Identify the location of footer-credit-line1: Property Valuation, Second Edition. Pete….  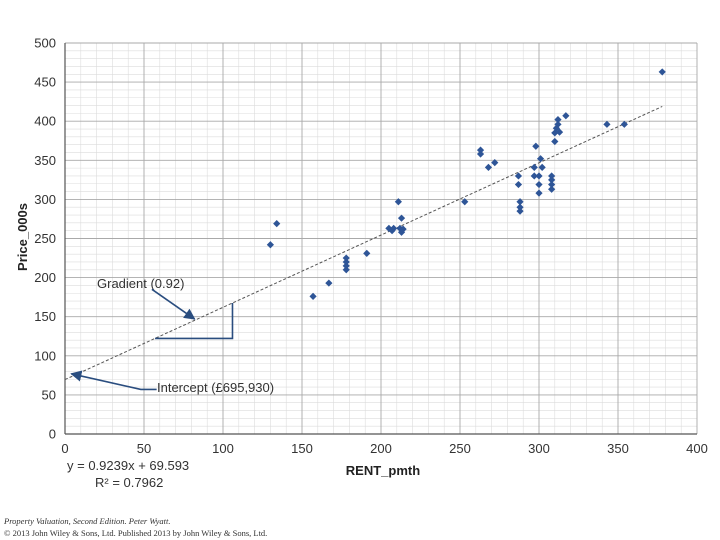
(87, 521).